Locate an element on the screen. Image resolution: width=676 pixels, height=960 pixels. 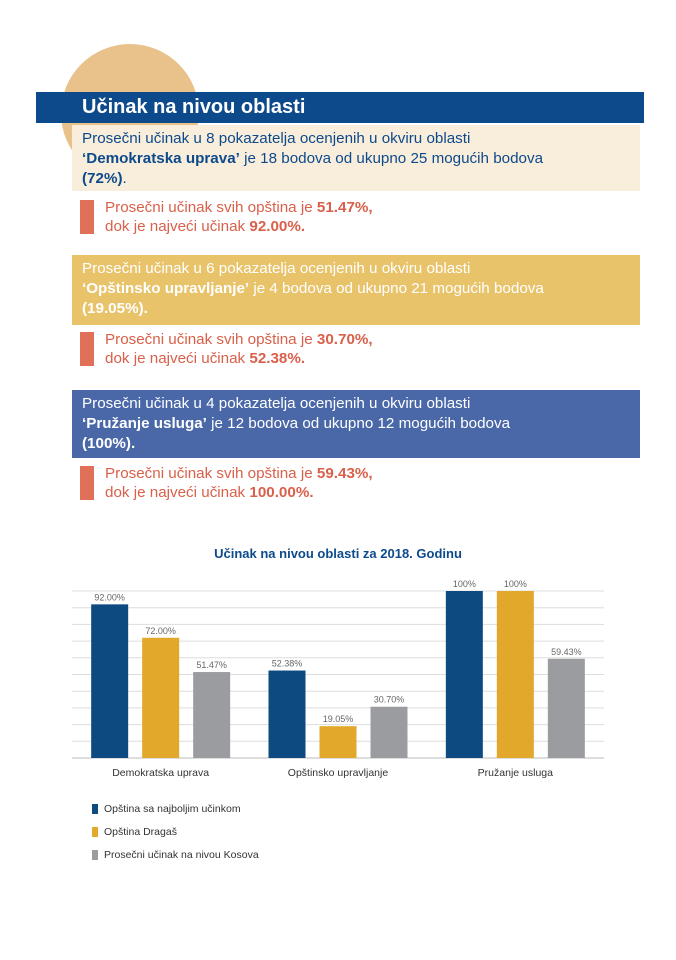
panel-line-3-end: . is located at coordinates (124, 178).